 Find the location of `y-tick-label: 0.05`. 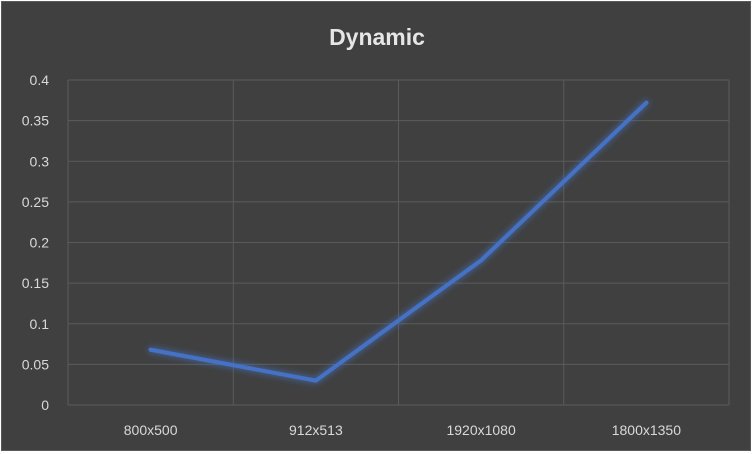

y-tick-label: 0.05 is located at coordinates (35, 364).